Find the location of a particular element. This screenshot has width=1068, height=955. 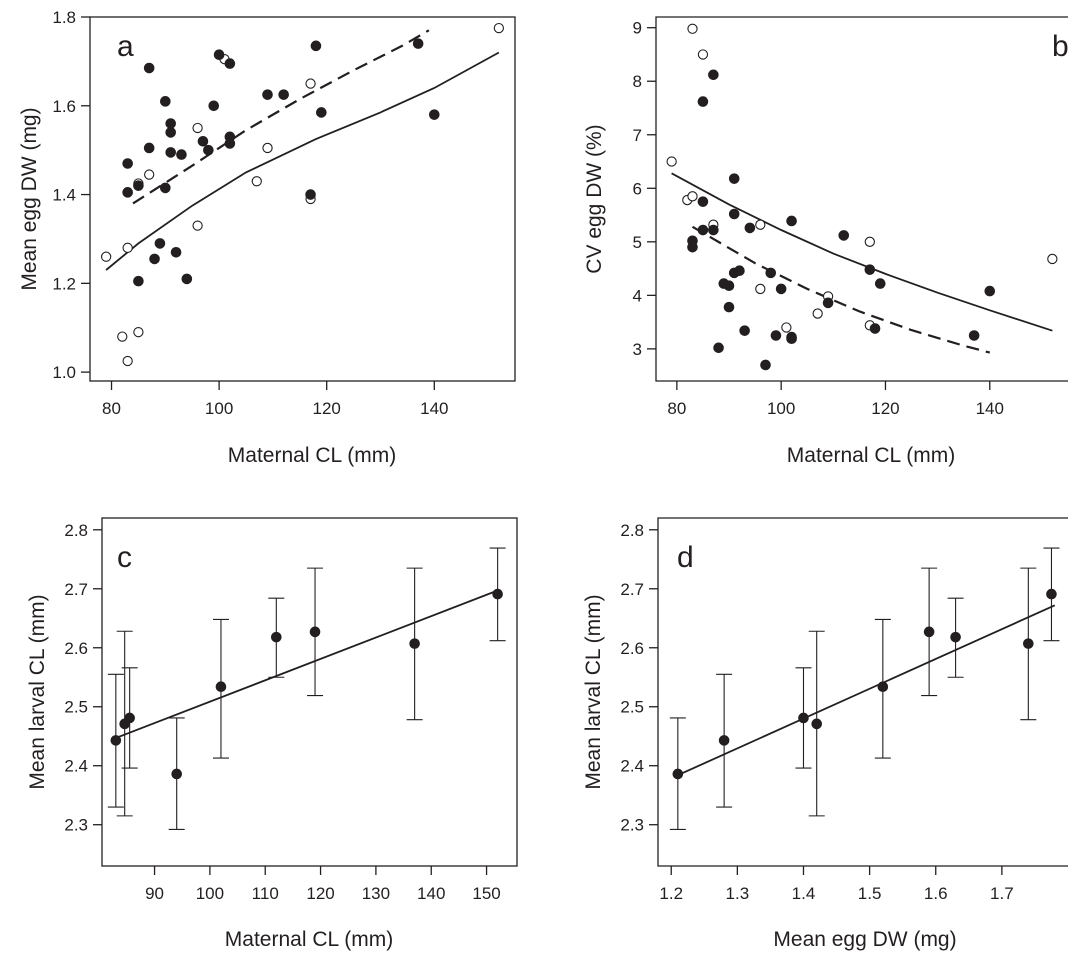

y-tick-label: 5 is located at coordinates (637, 242).